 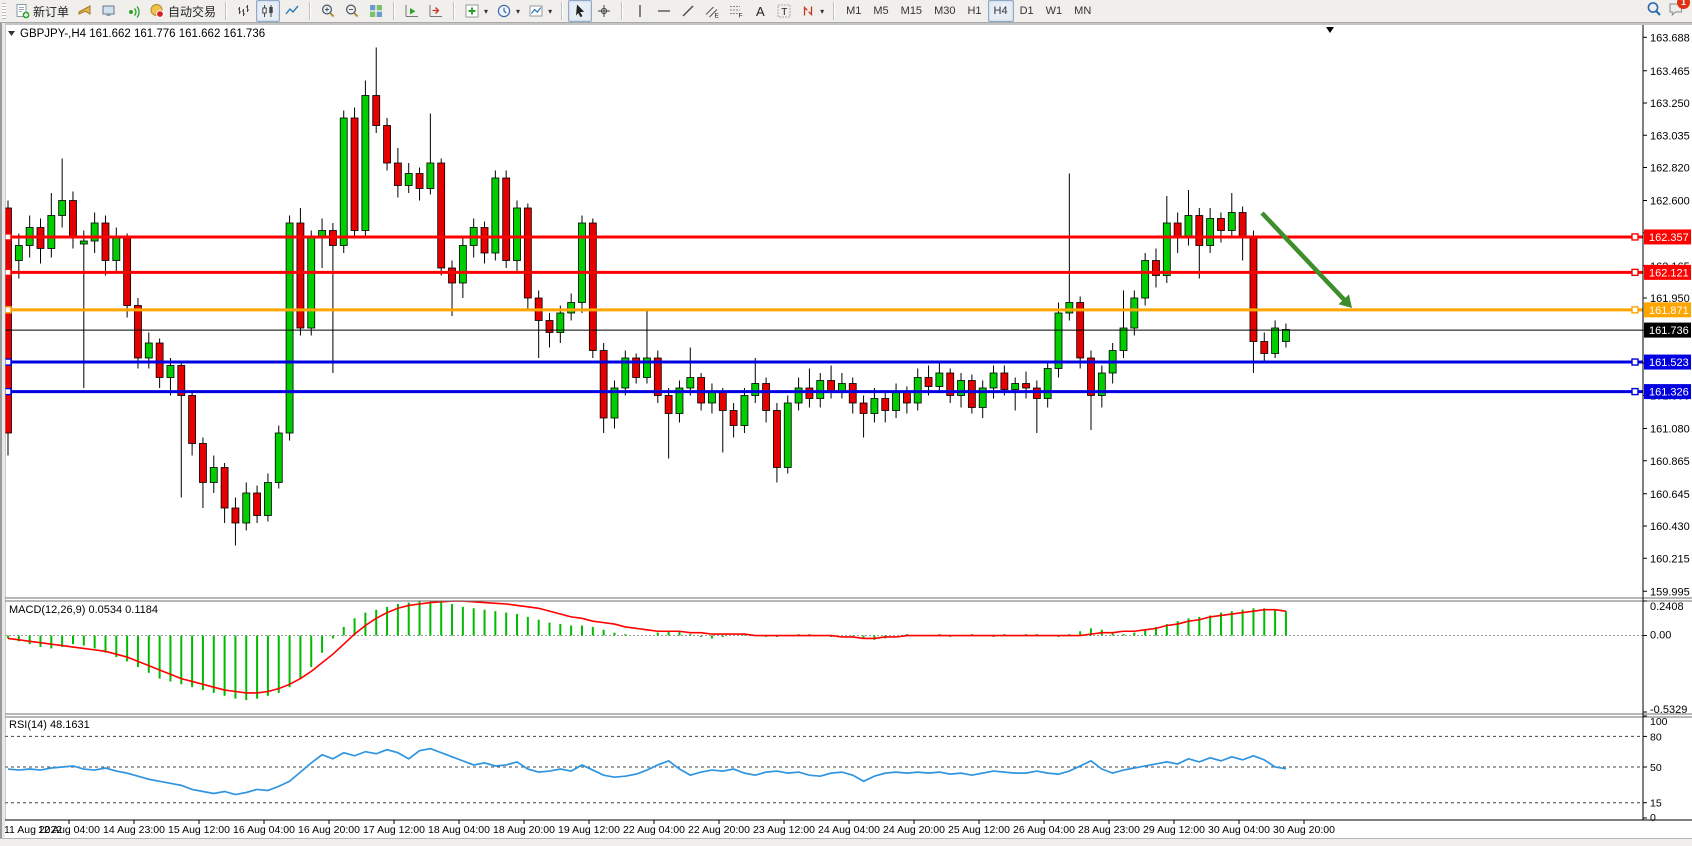 What do you see at coordinates (853, 11) in the screenshot?
I see `timeframe-m1: M1` at bounding box center [853, 11].